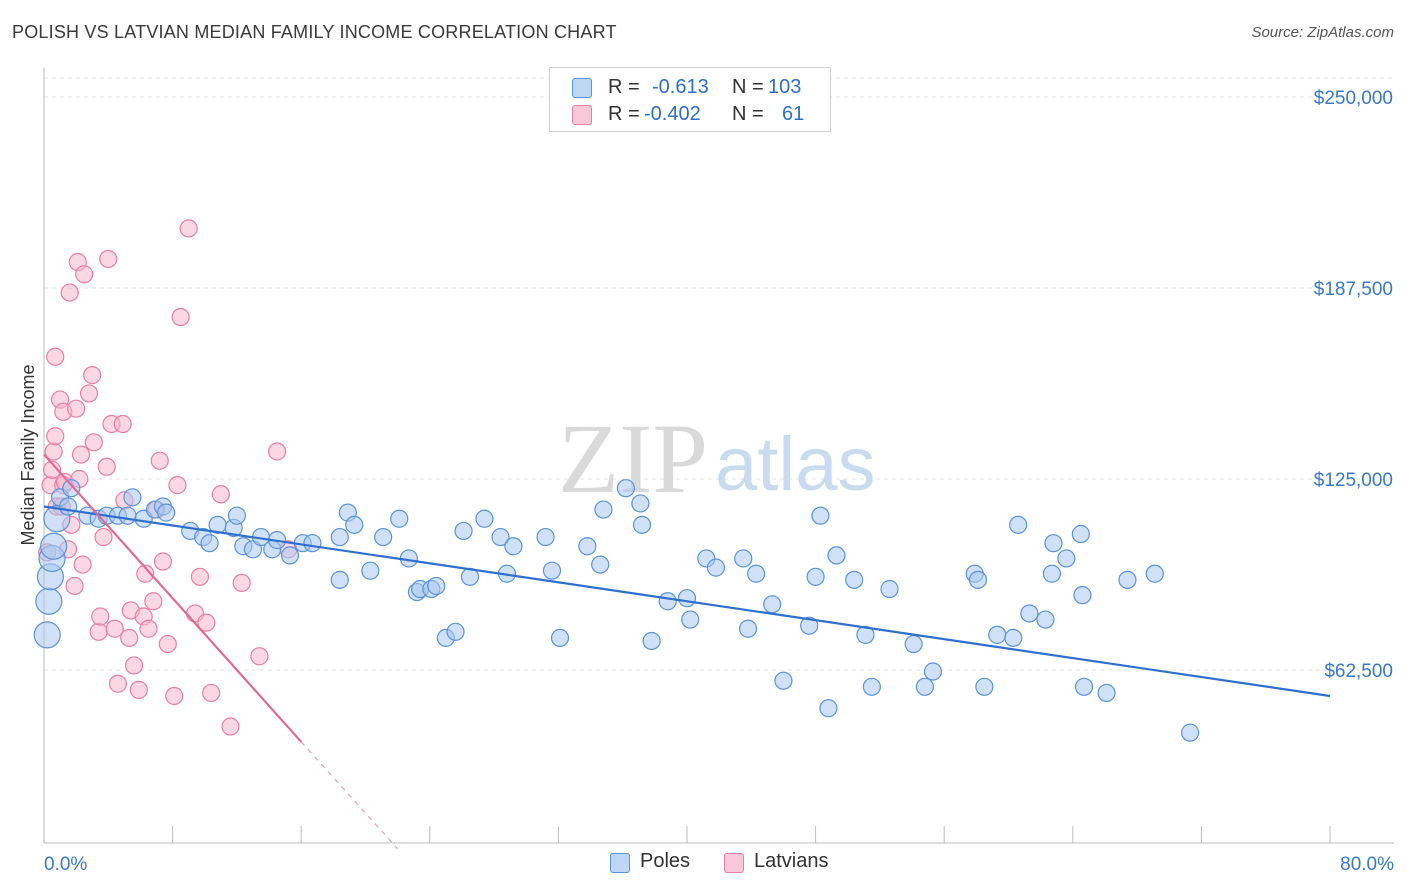  I want to click on latvians-points, so click(168, 477).